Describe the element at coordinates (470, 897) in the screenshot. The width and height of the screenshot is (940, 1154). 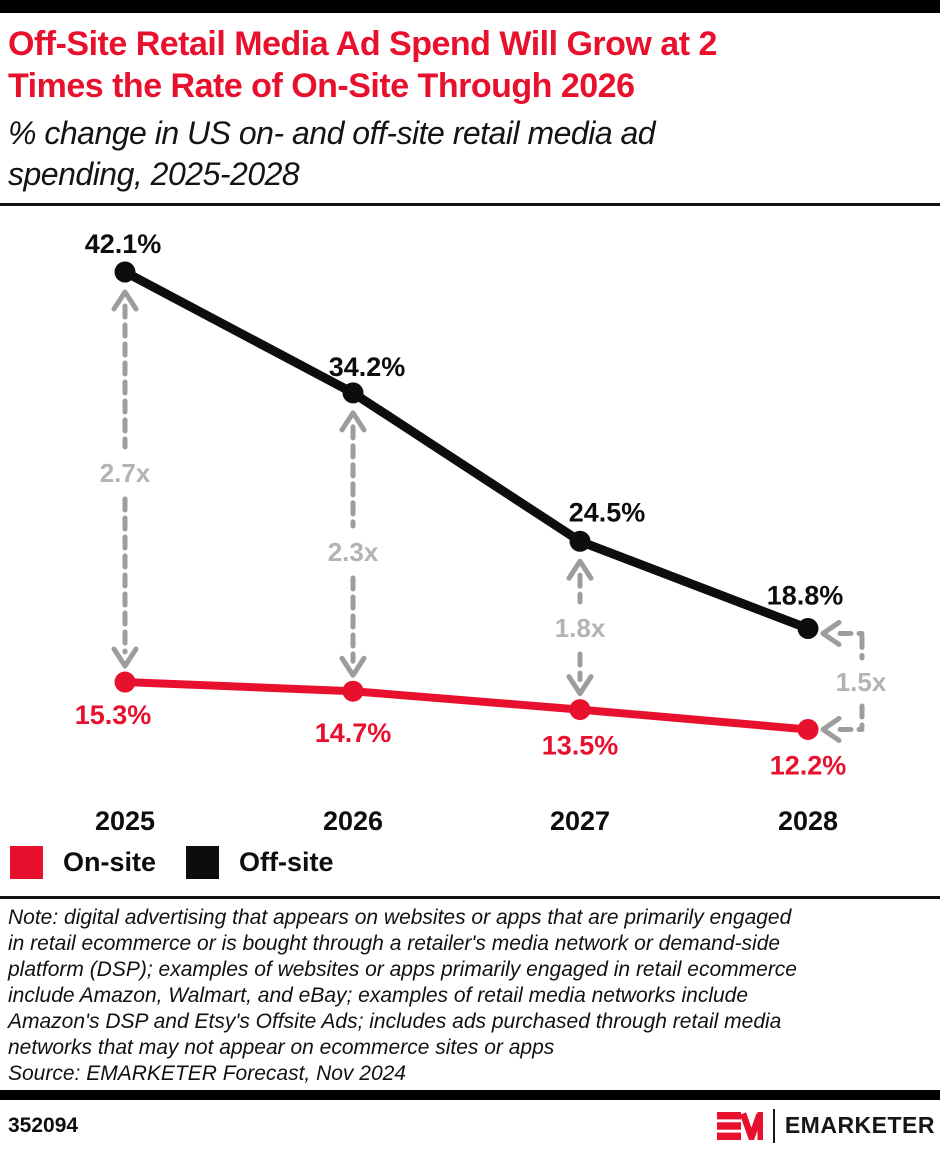
I see `note-divider` at that location.